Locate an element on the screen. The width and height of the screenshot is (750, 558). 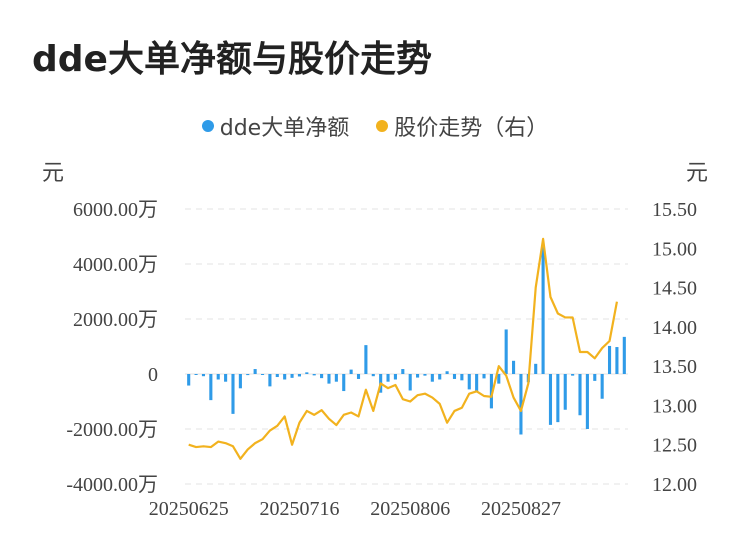
x-tick-label: 20250625 is located at coordinates (189, 509).